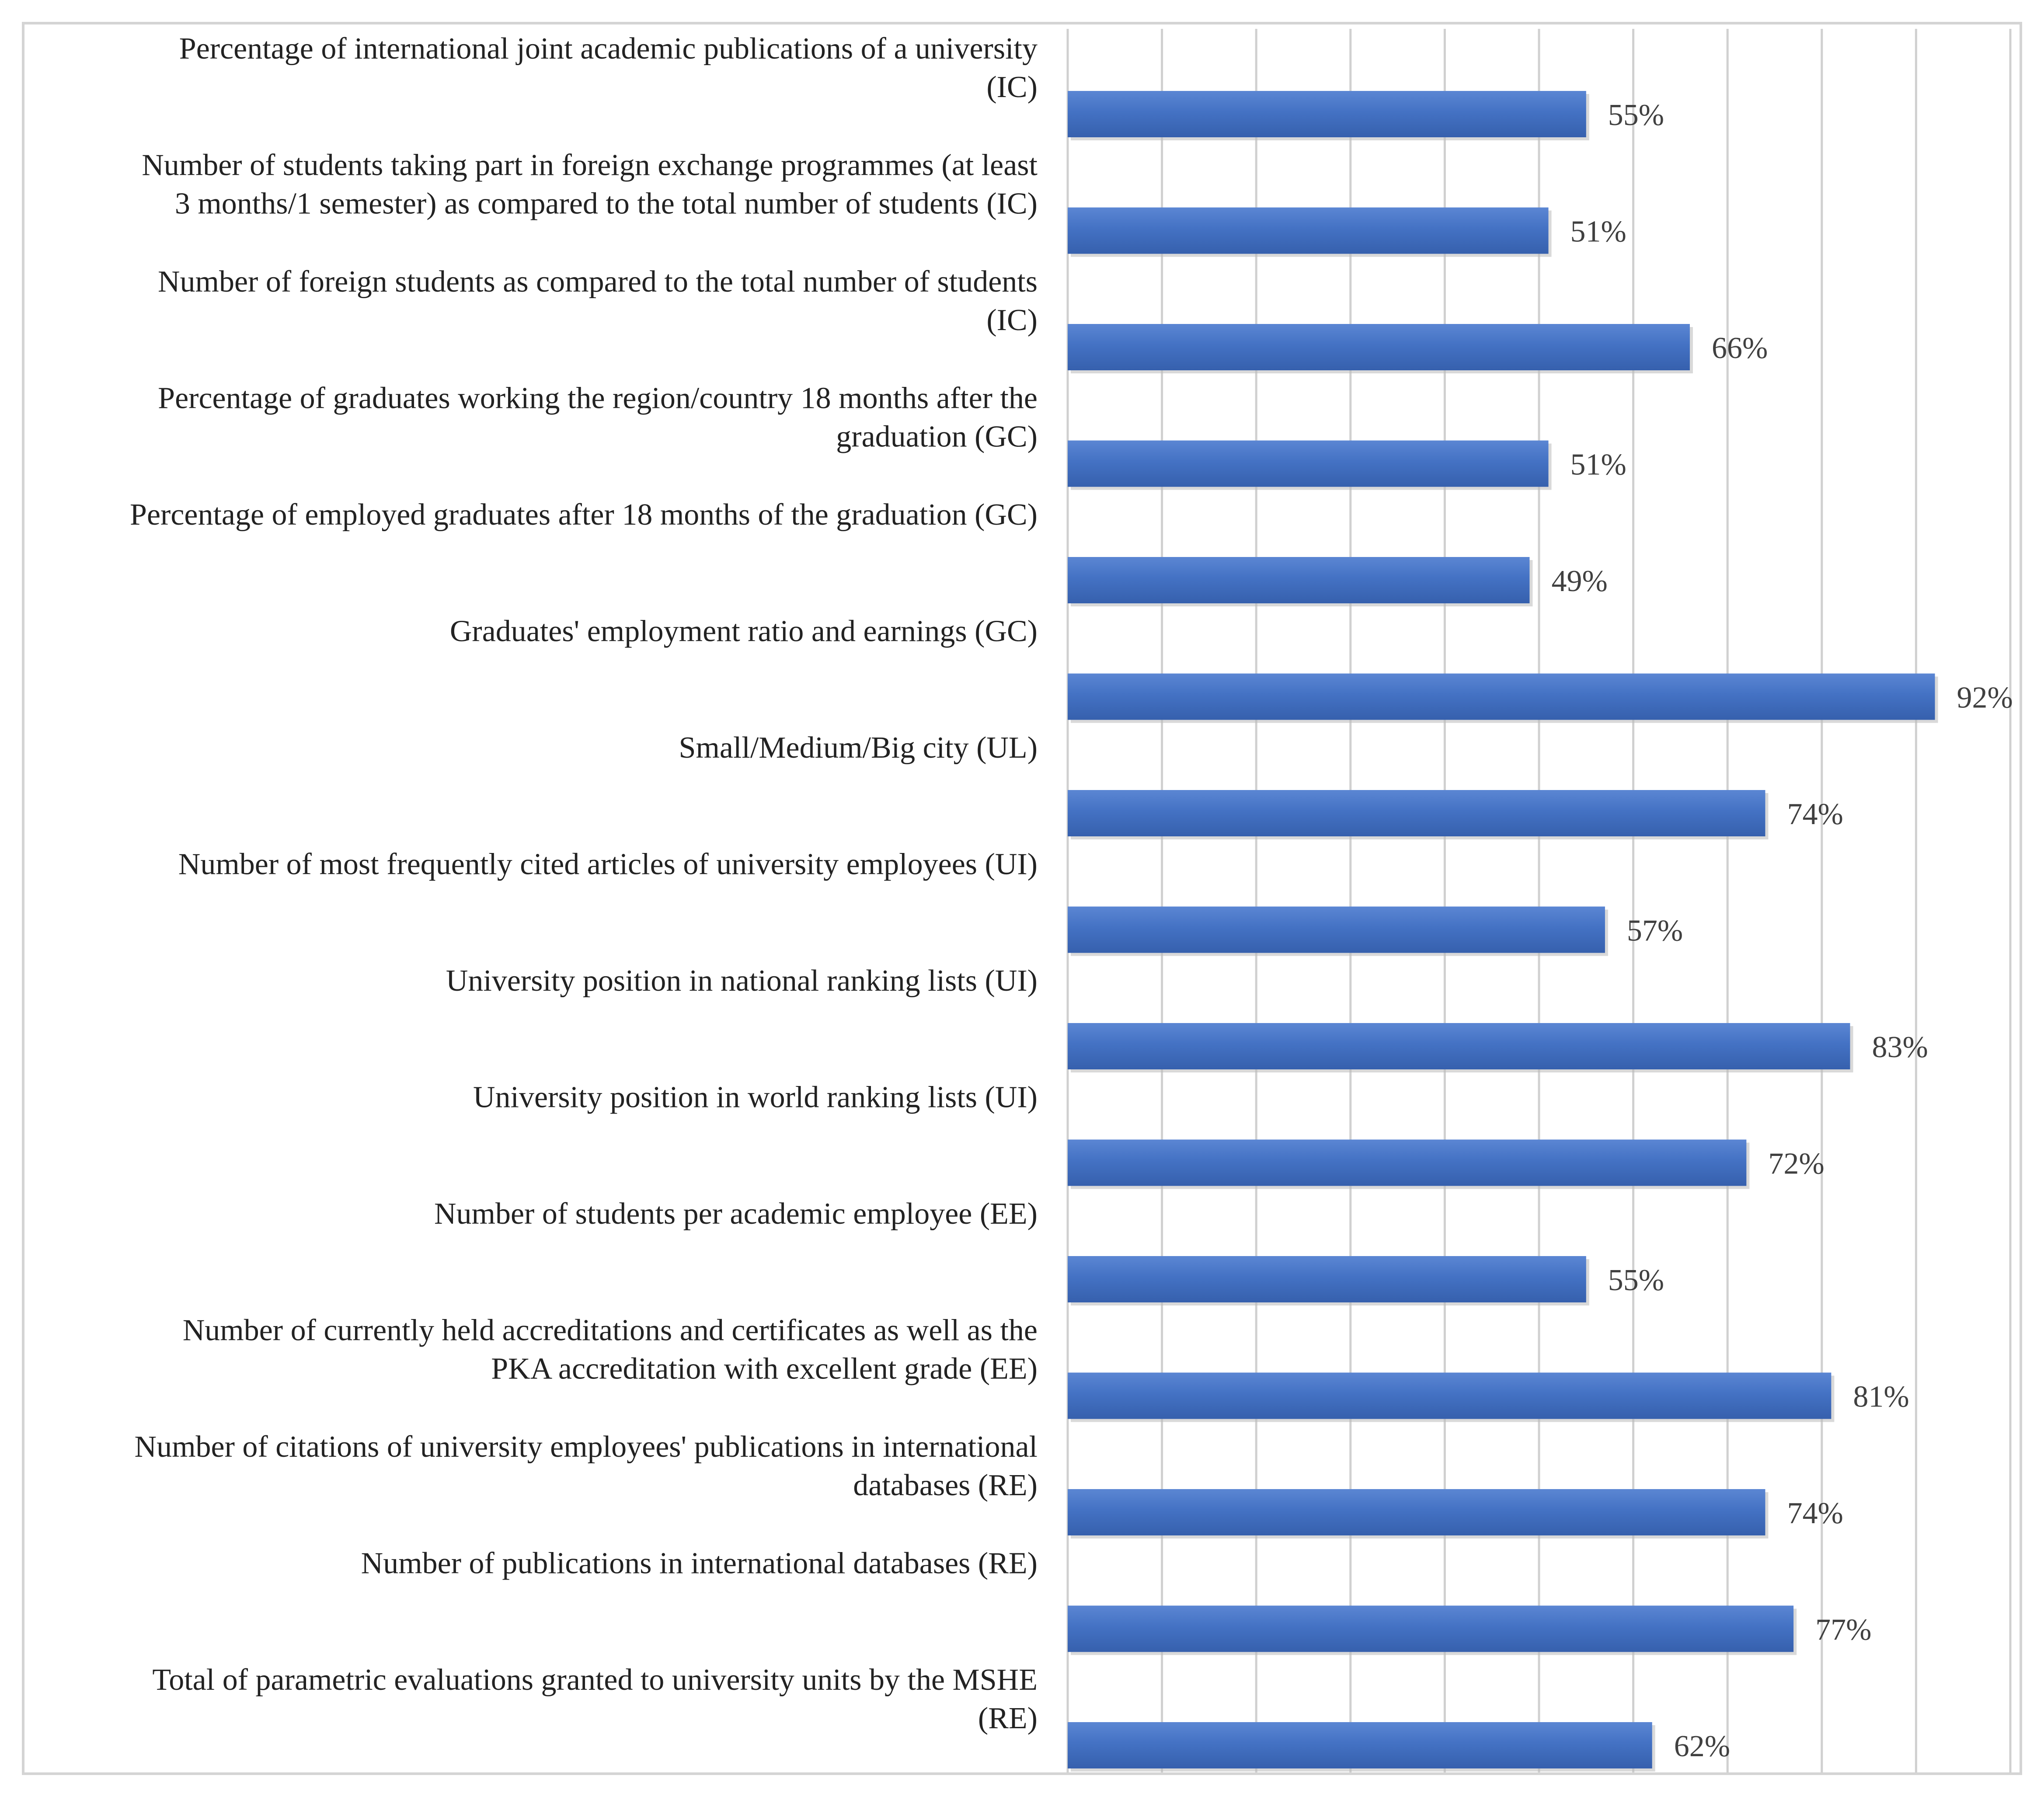  I want to click on value-label: 62%, so click(1702, 1747).